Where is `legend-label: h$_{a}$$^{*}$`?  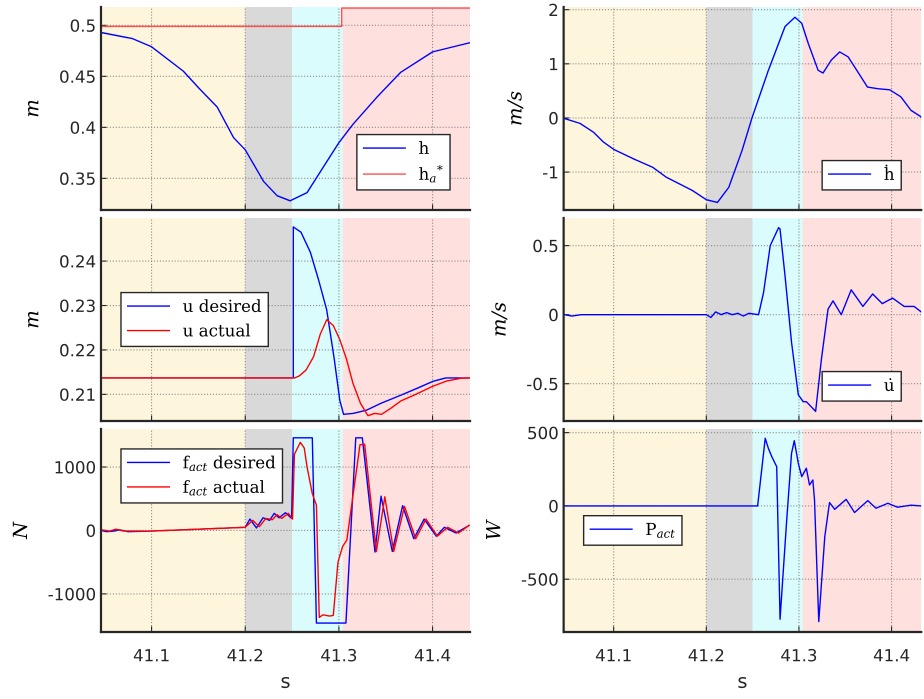 legend-label: h$_{a}$$^{*}$ is located at coordinates (431, 173).